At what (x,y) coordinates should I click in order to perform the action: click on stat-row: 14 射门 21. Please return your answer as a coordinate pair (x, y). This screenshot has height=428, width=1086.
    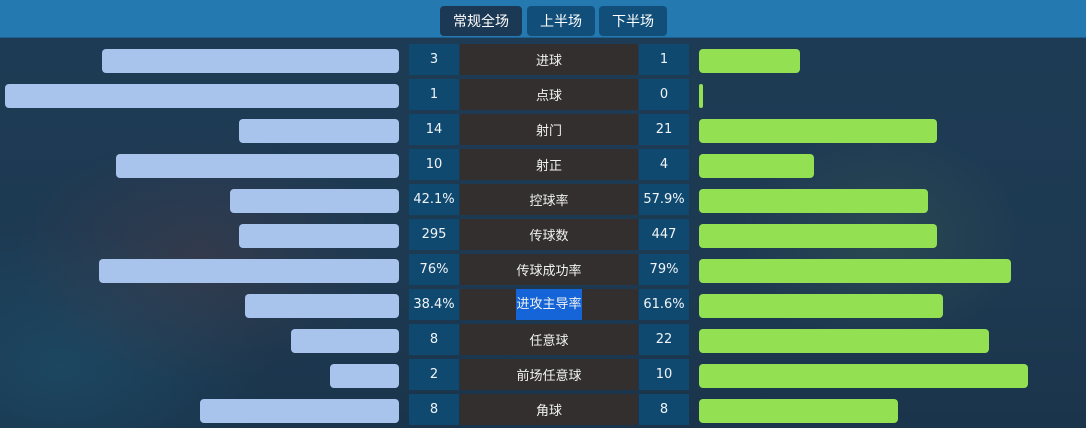
    Looking at the image, I should click on (543, 129).